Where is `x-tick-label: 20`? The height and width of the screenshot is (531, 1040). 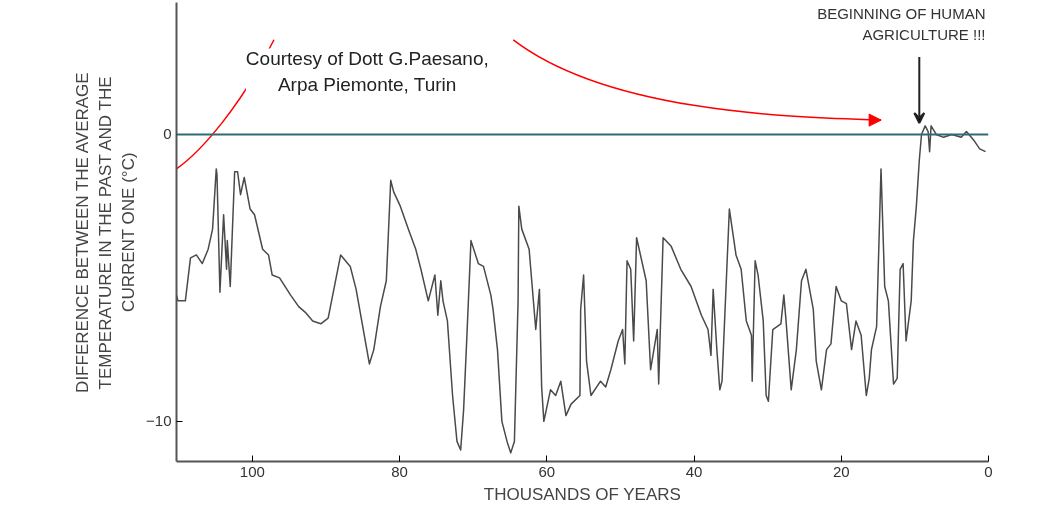
x-tick-label: 20 is located at coordinates (841, 471).